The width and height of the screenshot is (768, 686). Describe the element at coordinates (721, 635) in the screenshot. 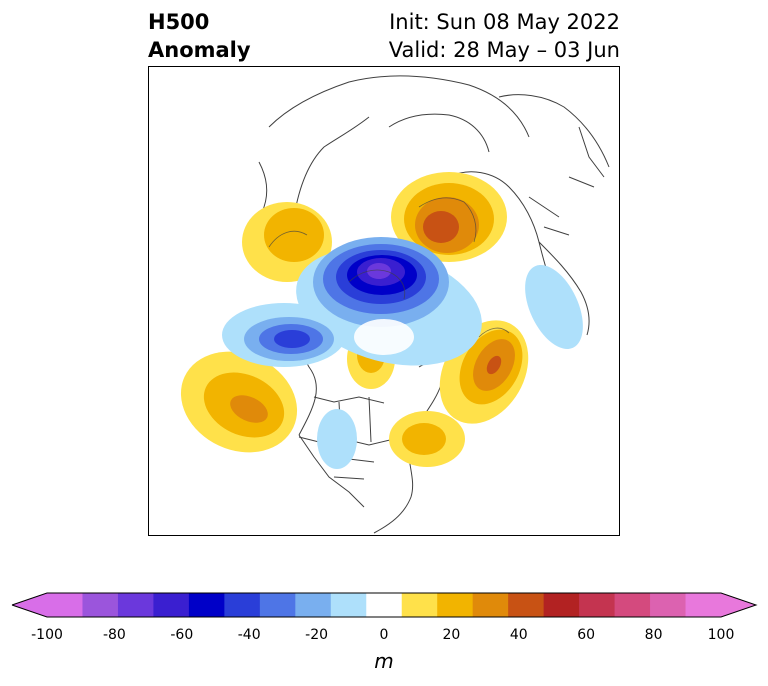

I see `colorbar-tick-label: 100` at that location.